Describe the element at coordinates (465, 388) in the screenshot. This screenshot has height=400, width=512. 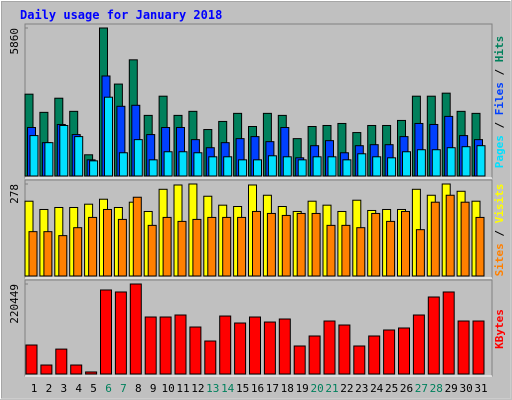
I see `x-tick-label: 30` at that location.